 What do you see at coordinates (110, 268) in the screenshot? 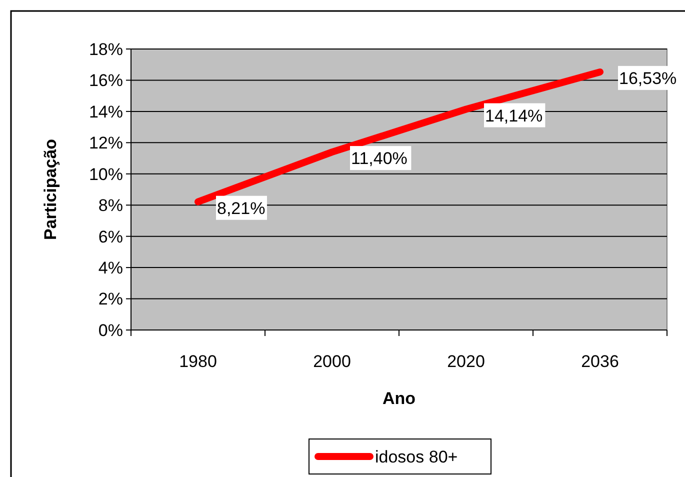
I see `y-tick-label: 4%` at bounding box center [110, 268].